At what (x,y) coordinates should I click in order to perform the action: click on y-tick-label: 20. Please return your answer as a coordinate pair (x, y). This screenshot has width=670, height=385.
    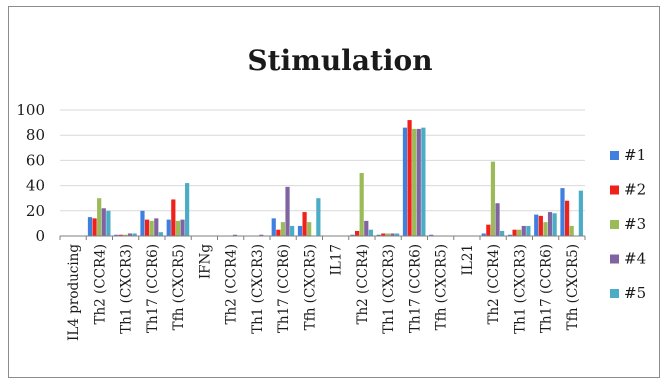
    Looking at the image, I should click on (35, 211).